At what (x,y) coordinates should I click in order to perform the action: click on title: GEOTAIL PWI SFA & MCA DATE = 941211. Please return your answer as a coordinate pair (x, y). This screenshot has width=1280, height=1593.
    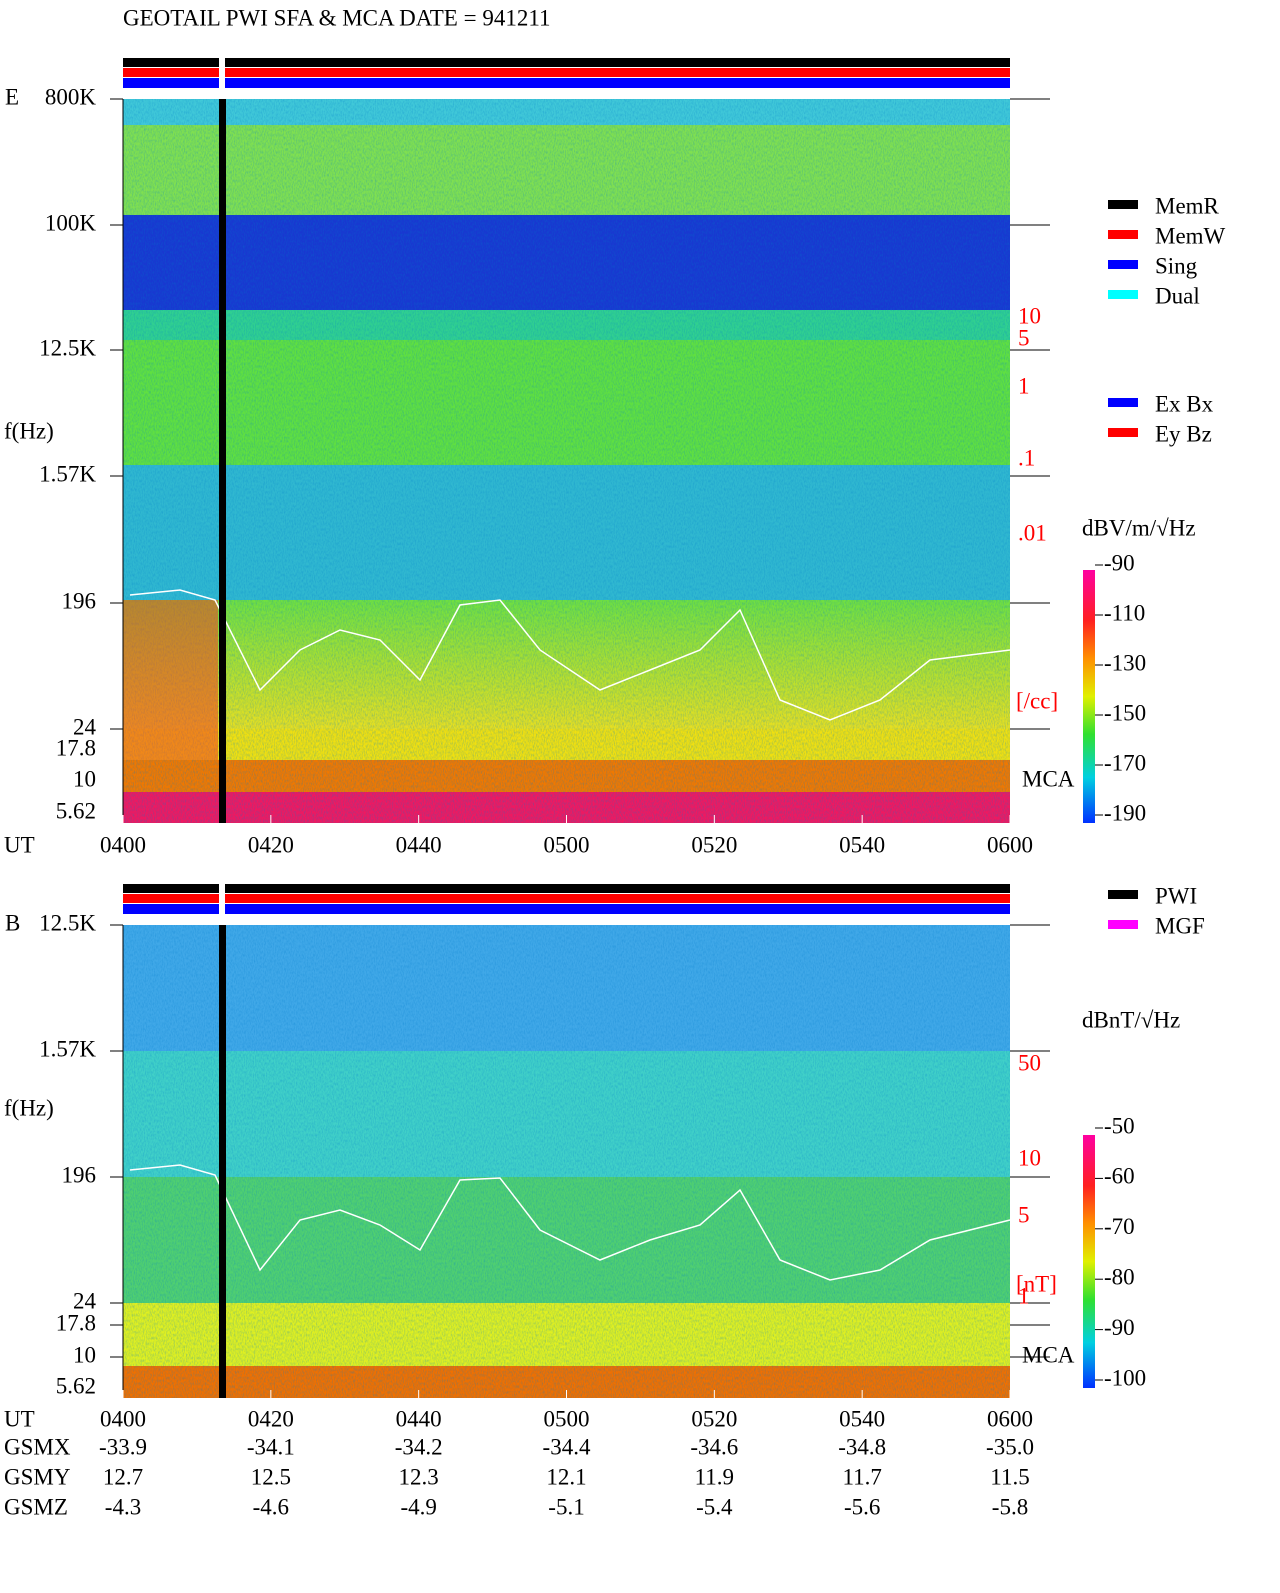
    Looking at the image, I should click on (336, 17).